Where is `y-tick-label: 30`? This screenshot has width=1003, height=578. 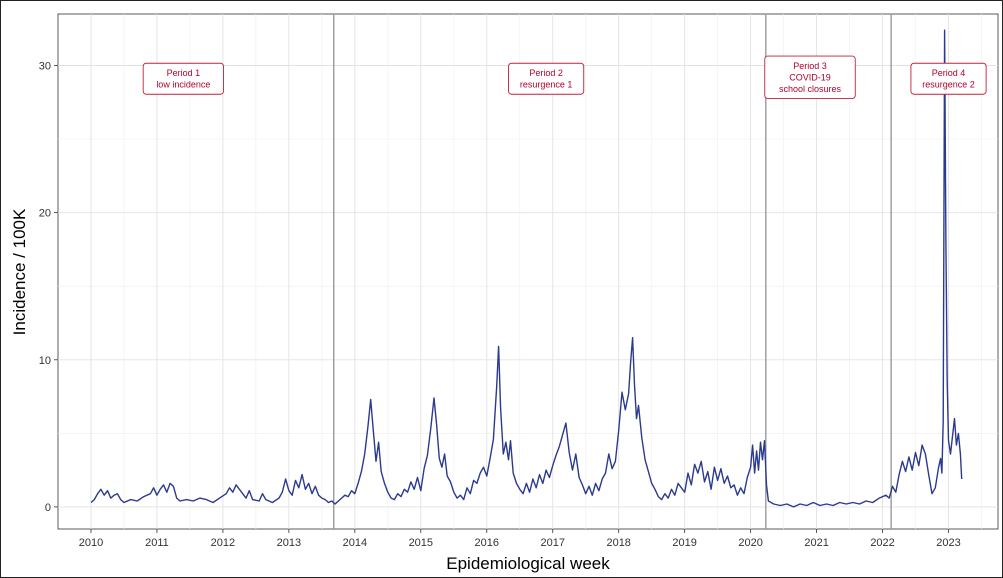 y-tick-label: 30 is located at coordinates (45, 67).